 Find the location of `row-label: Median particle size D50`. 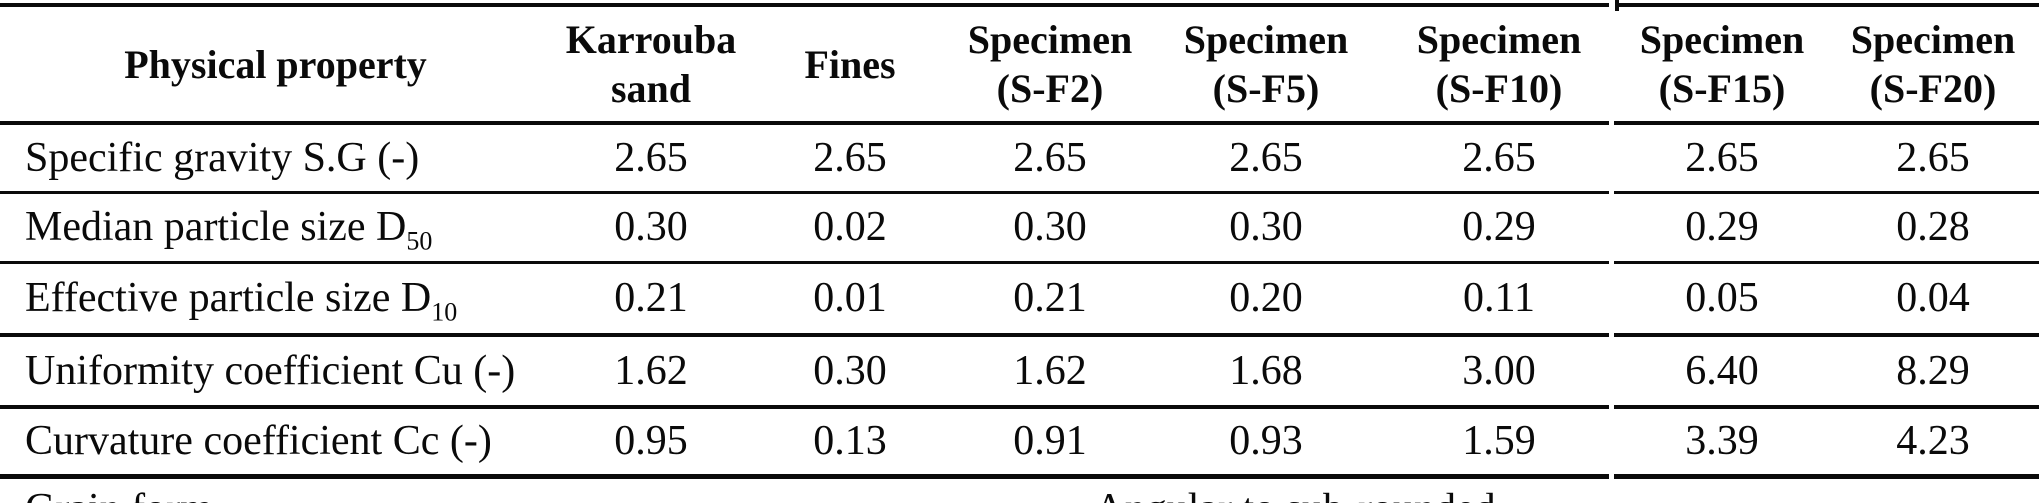

row-label: Median particle size D50 is located at coordinates (229, 230).